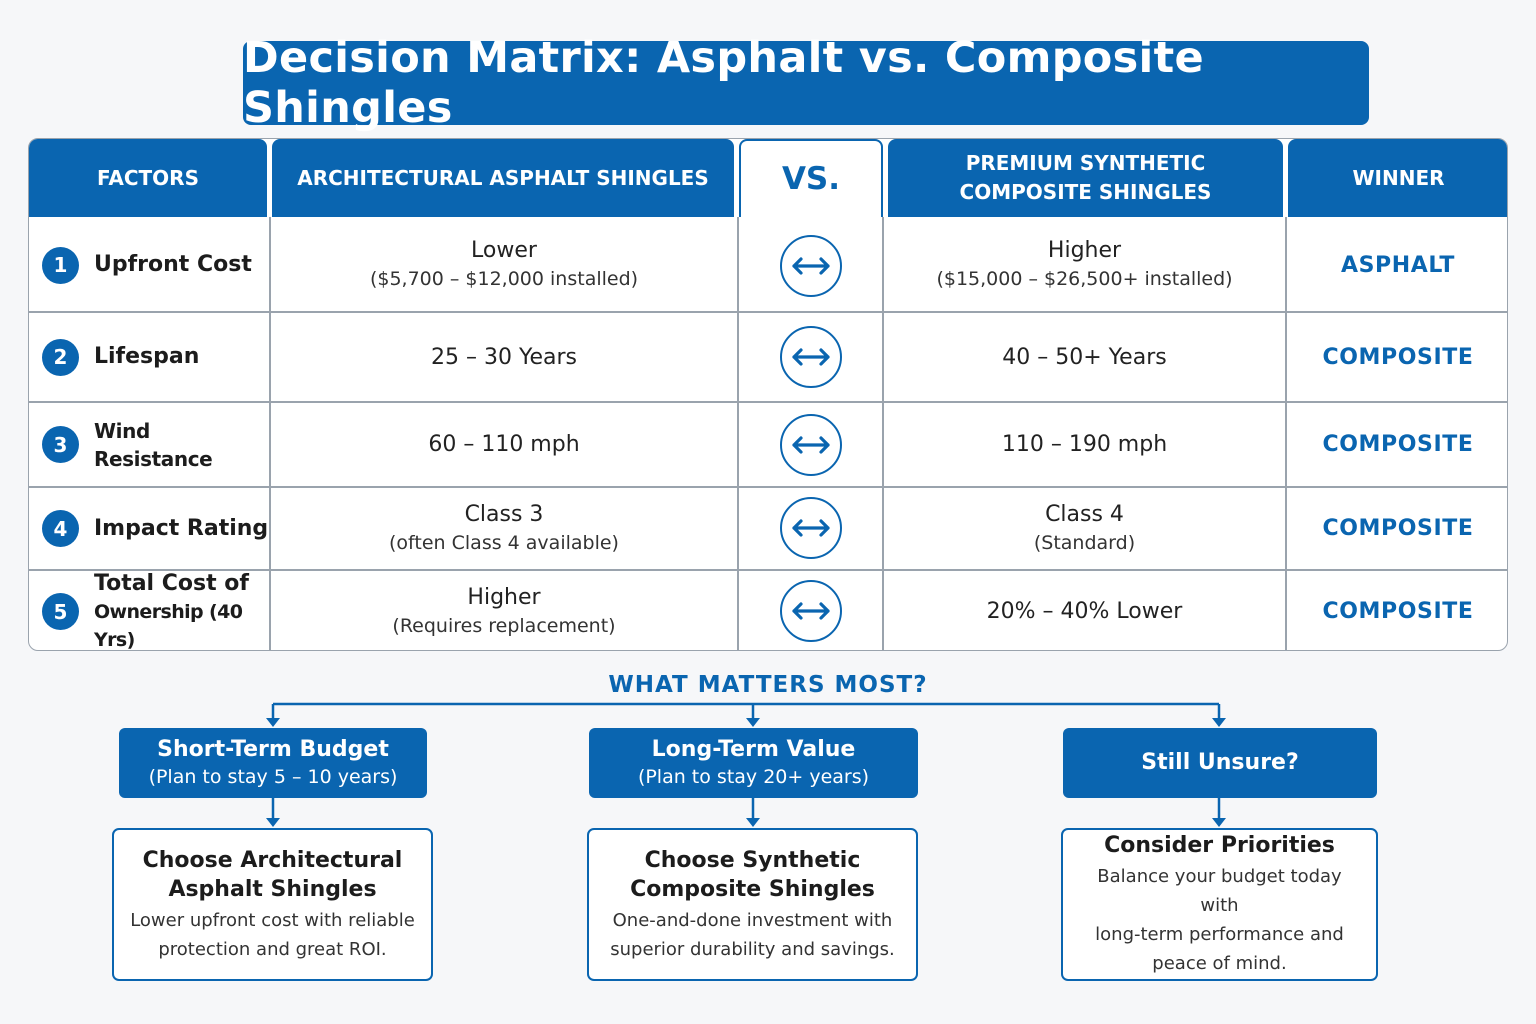 This screenshot has width=1536, height=1024. I want to click on table-row-factor: 1 Upfront Cost, so click(149, 265).